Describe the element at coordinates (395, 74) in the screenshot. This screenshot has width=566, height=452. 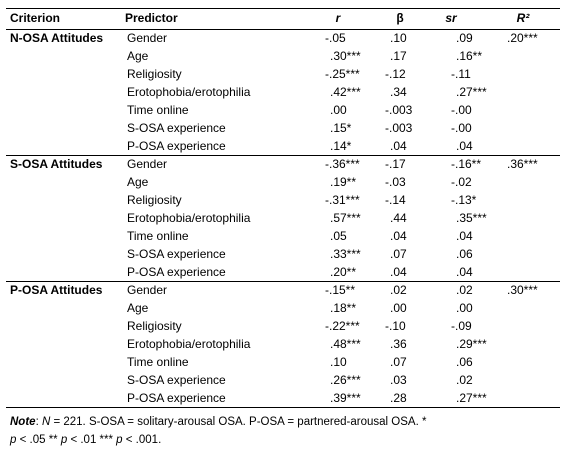
I see `stat-value: -.12` at that location.